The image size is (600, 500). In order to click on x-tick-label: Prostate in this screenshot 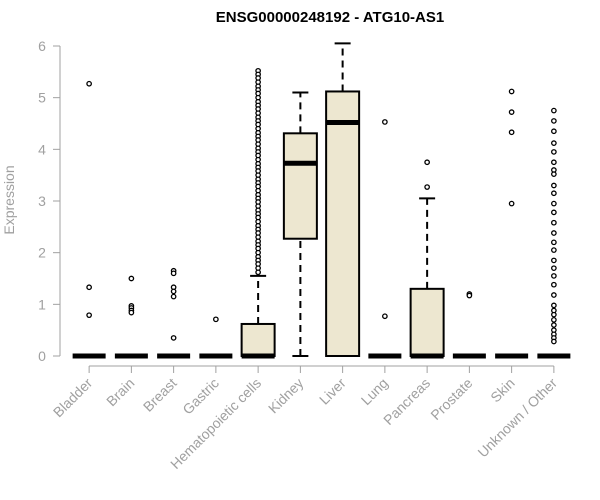, I will do `click(451, 399)`.